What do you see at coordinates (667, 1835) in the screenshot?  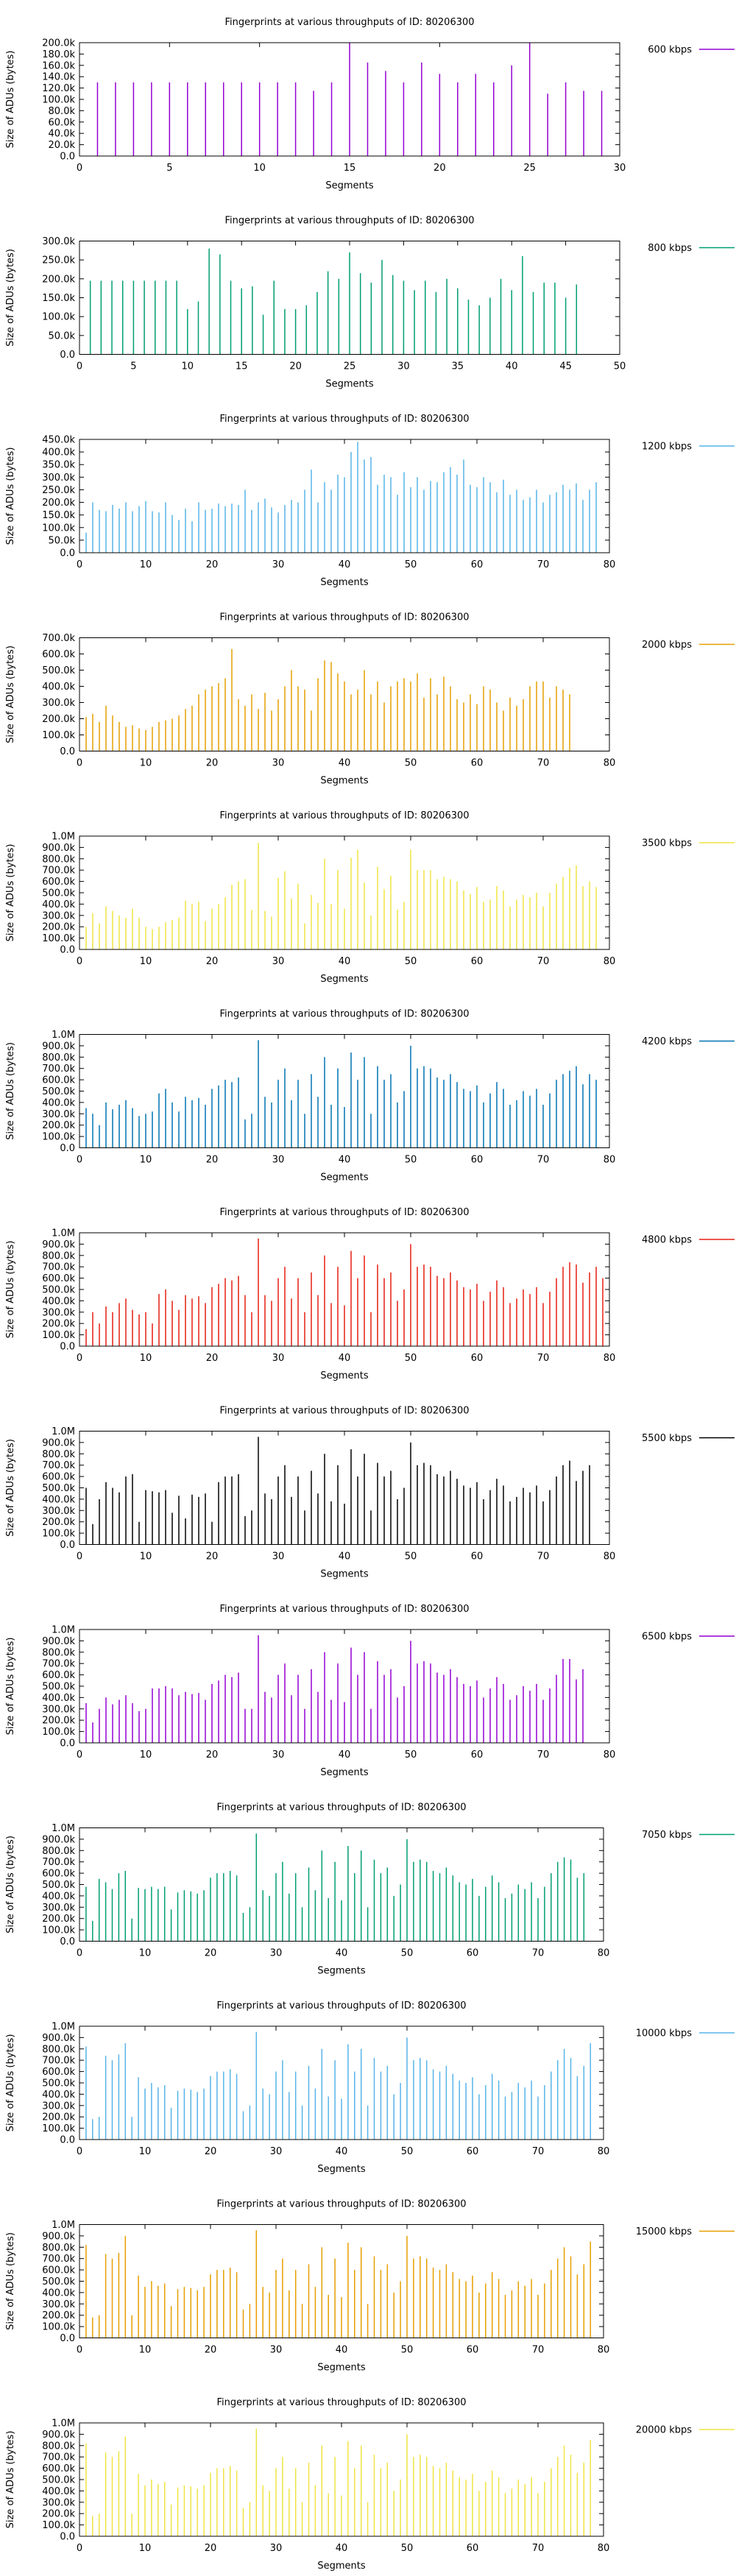 I see `legend-label: 7050 kbps` at bounding box center [667, 1835].